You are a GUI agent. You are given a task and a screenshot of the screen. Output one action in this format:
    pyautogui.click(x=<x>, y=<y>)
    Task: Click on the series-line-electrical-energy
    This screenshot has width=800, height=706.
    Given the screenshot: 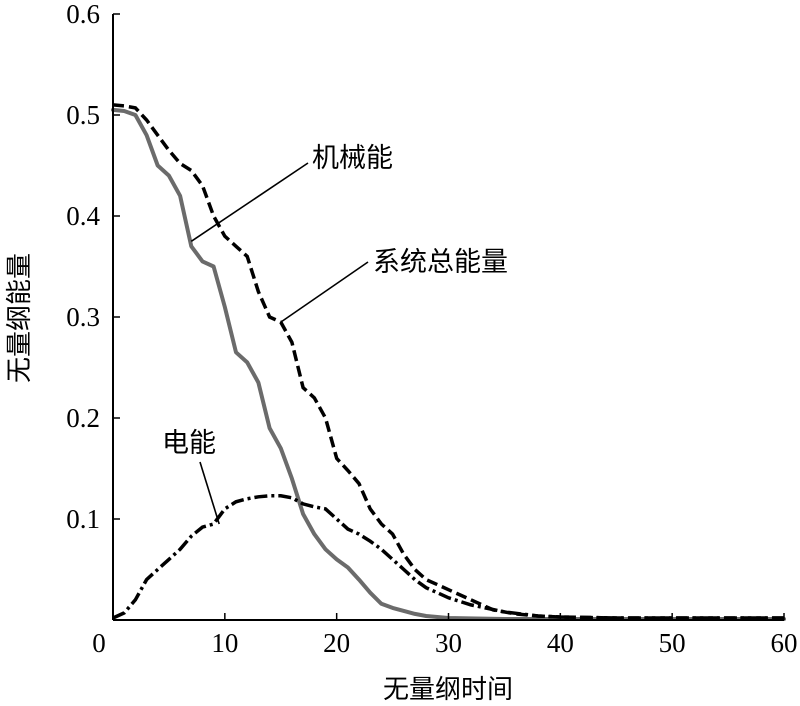 What is the action you would take?
    pyautogui.click(x=448, y=557)
    